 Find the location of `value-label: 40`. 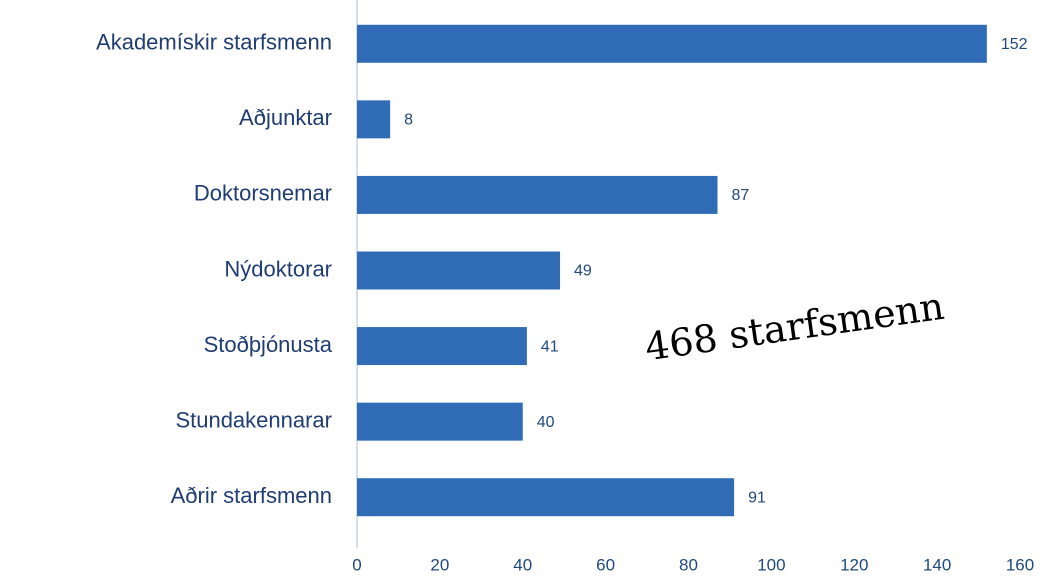

value-label: 40 is located at coordinates (546, 422).